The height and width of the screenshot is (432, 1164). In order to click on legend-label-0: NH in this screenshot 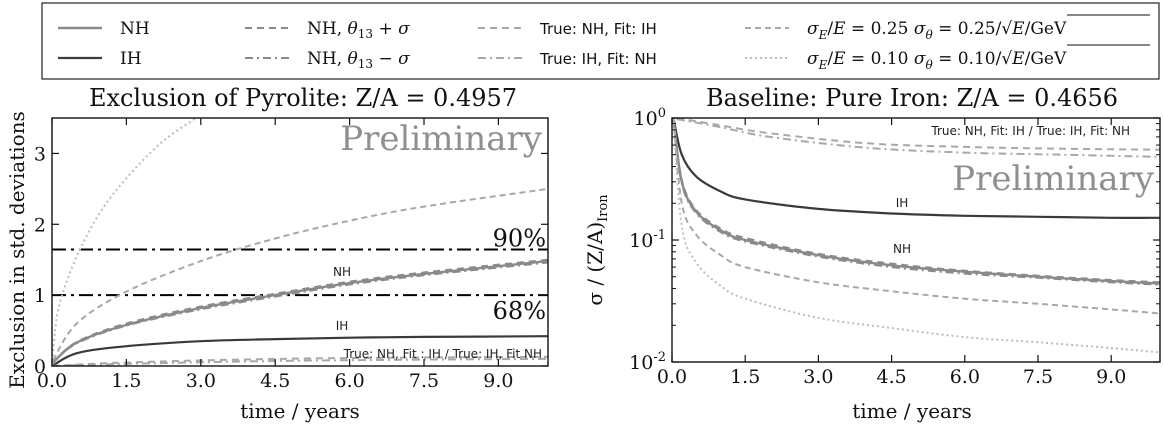, I will do `click(135, 29)`.